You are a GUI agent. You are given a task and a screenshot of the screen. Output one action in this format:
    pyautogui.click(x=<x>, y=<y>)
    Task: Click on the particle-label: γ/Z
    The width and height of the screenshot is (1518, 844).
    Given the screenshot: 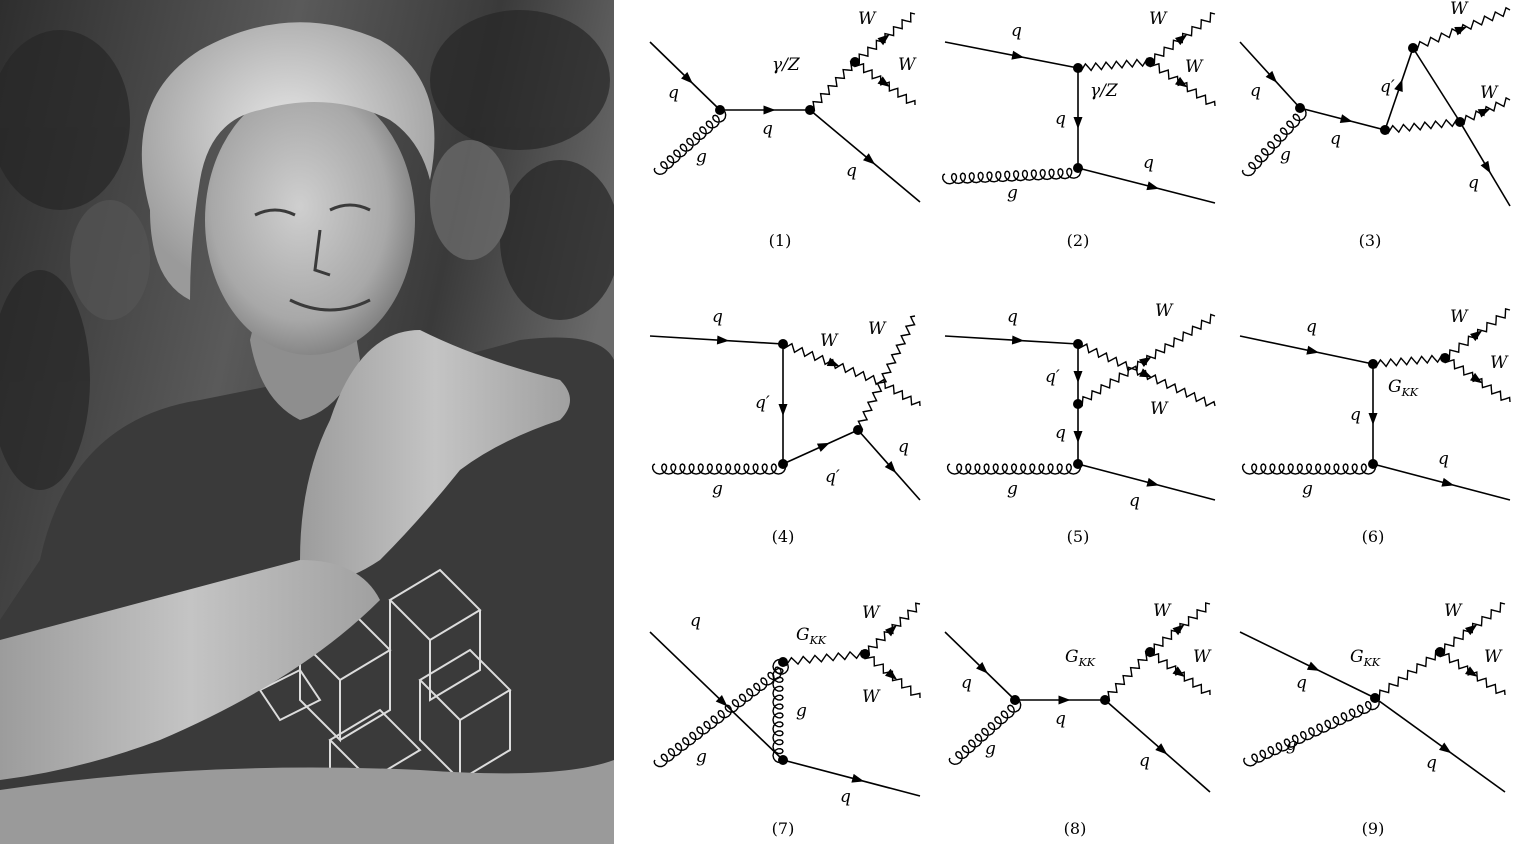 What is the action you would take?
    pyautogui.click(x=1104, y=91)
    